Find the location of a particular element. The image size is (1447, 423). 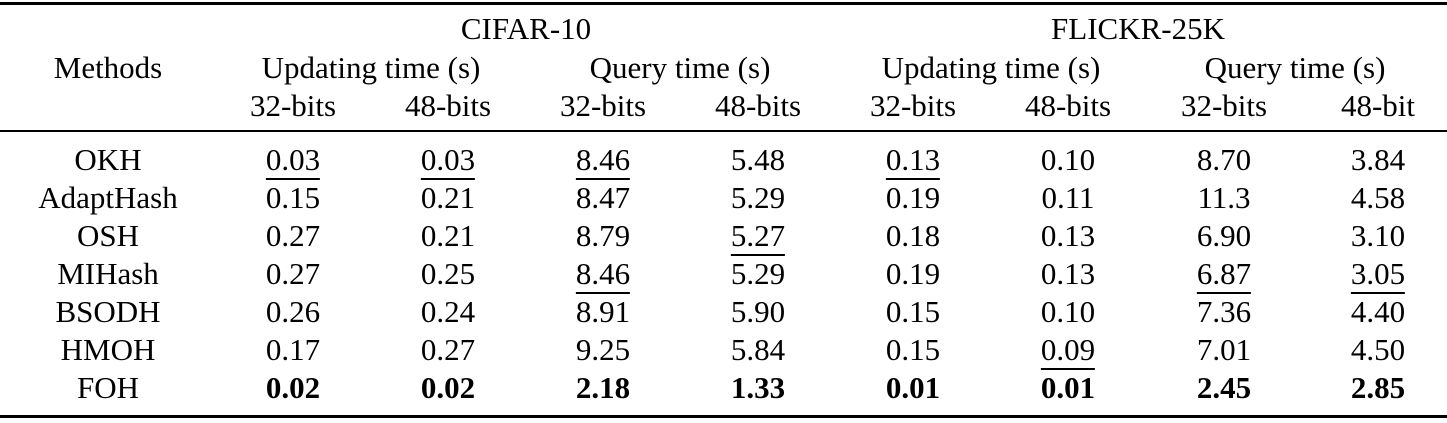

table-cell: 0.26 is located at coordinates (293, 311).